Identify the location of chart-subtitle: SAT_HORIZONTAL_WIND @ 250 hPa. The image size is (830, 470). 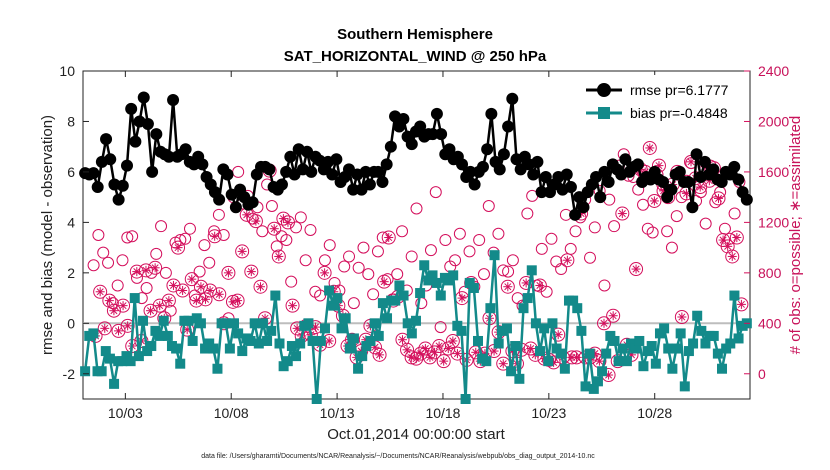
(415, 56).